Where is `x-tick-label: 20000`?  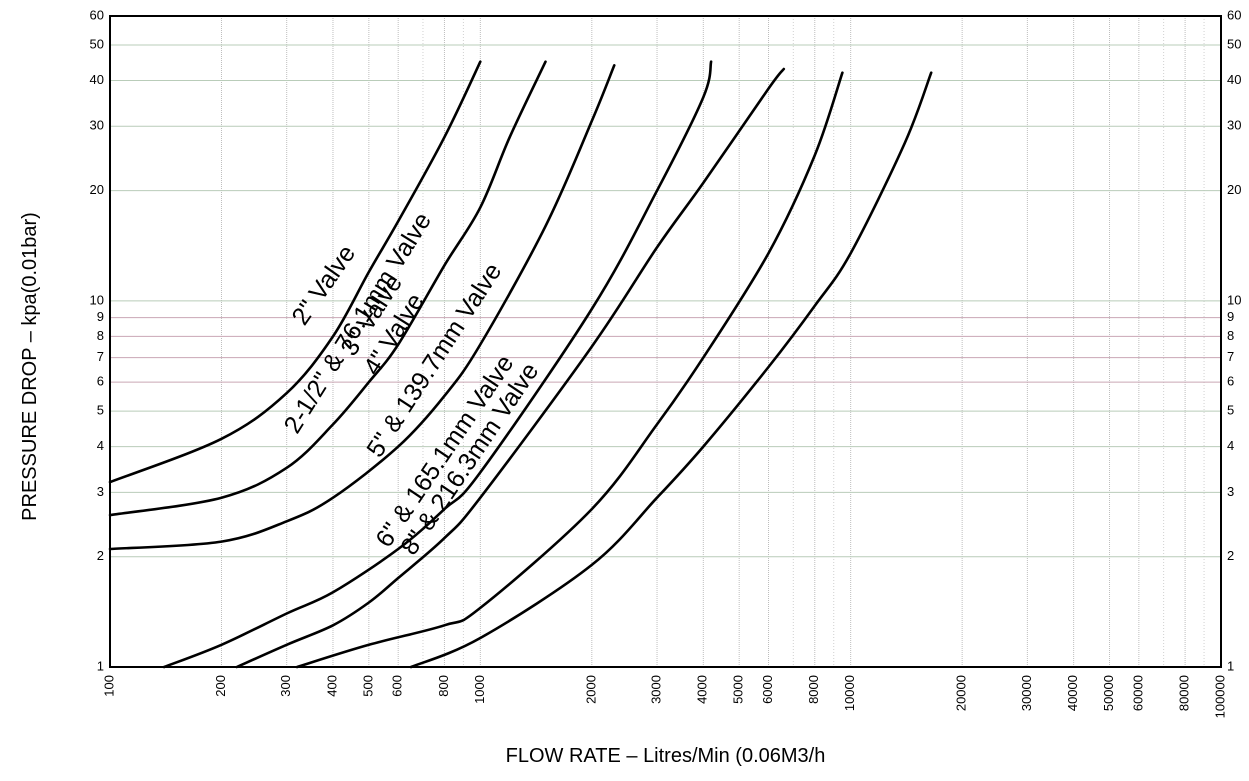 x-tick-label: 20000 is located at coordinates (961, 693).